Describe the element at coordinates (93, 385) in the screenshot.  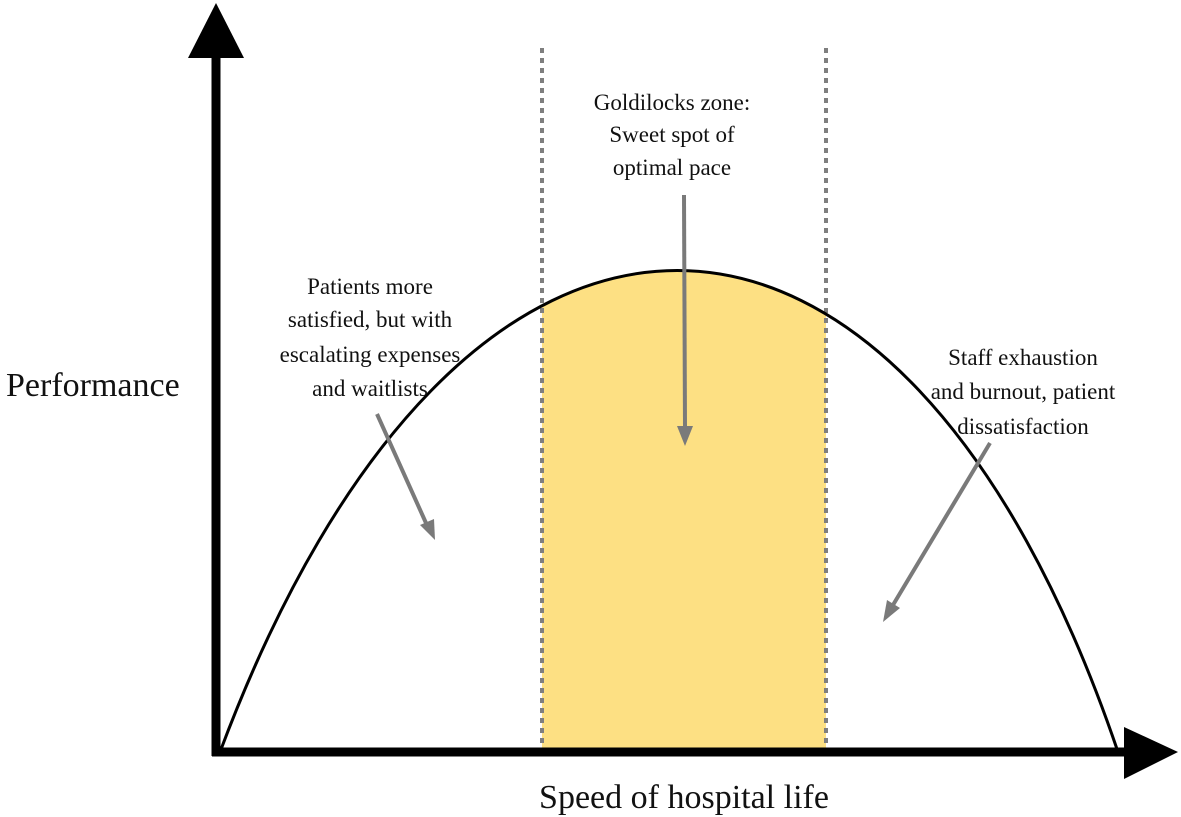
I see `y-axis-label: Performance` at that location.